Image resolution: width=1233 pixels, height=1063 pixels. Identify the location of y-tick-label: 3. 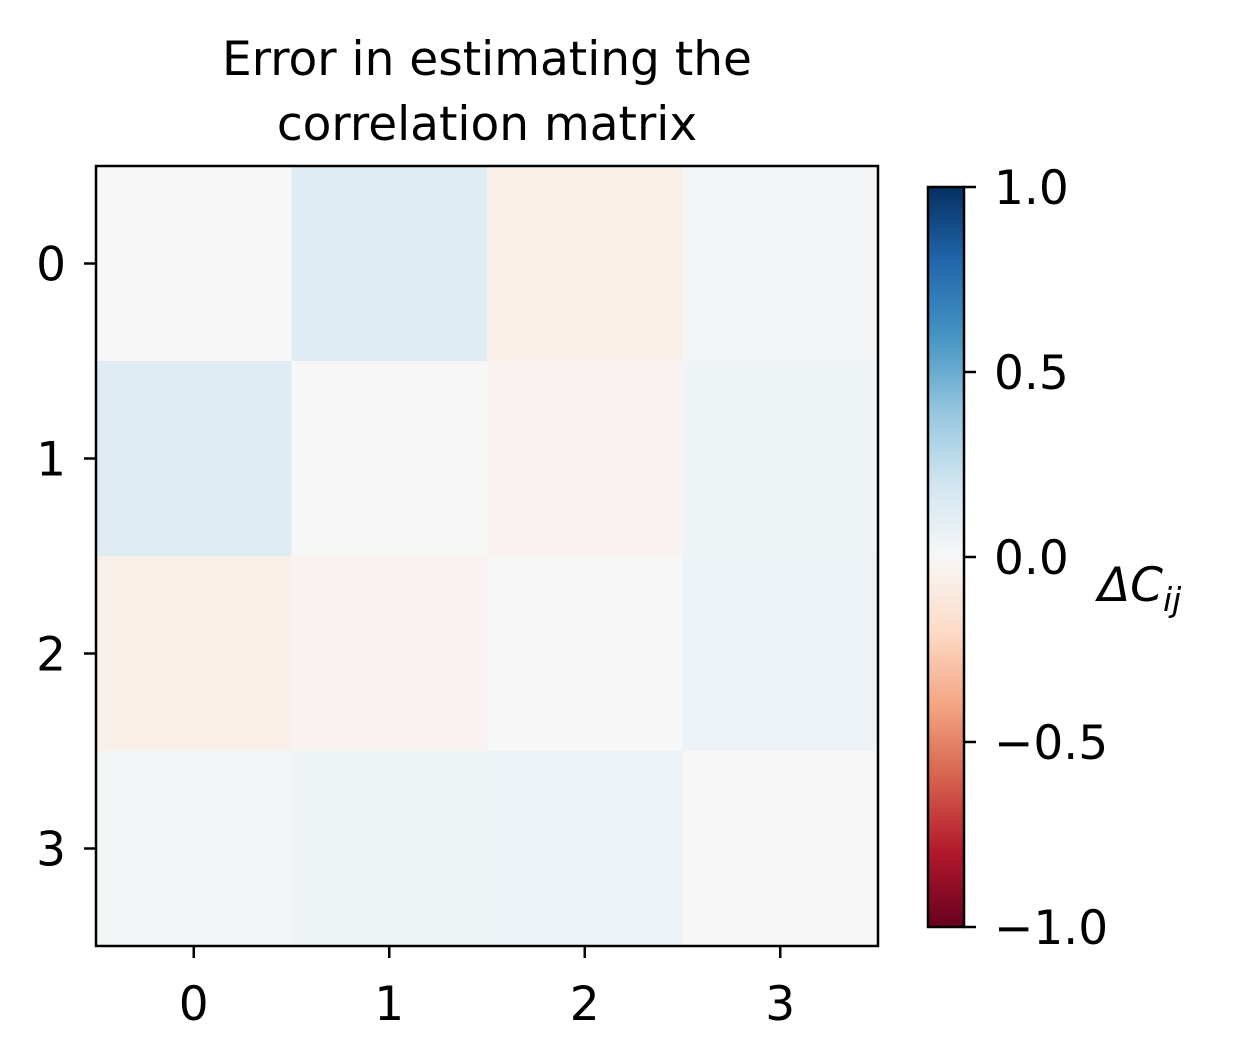
(51, 850).